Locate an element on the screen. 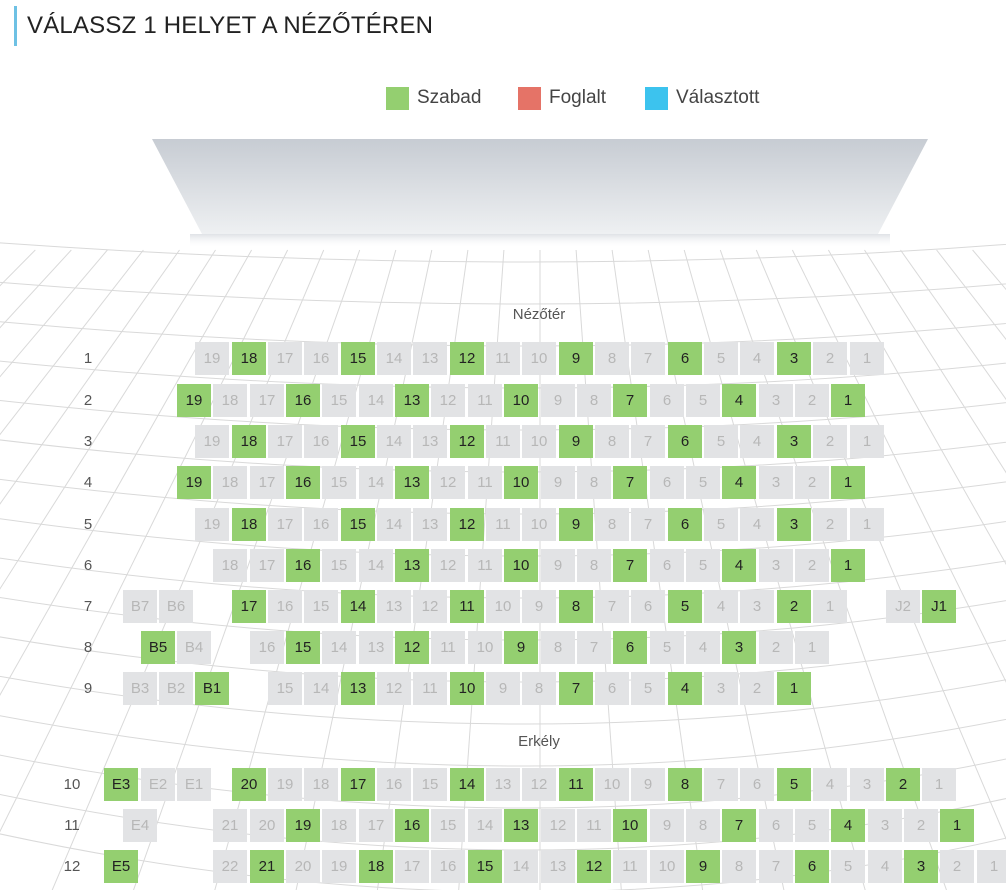  row-label: 12 is located at coordinates (72, 866).